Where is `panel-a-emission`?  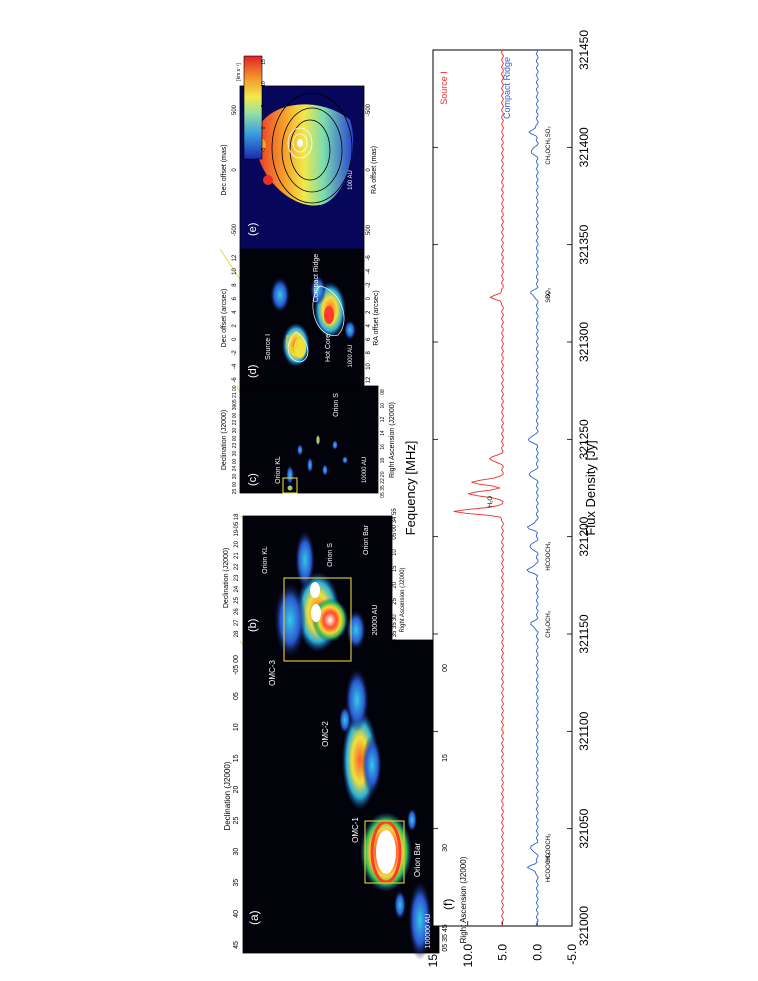 panel-a-emission is located at coordinates (385, 814).